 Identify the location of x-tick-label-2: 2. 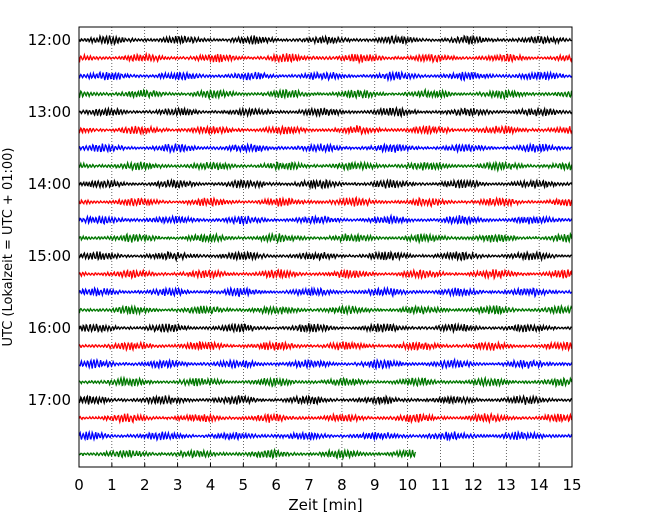
(145, 485).